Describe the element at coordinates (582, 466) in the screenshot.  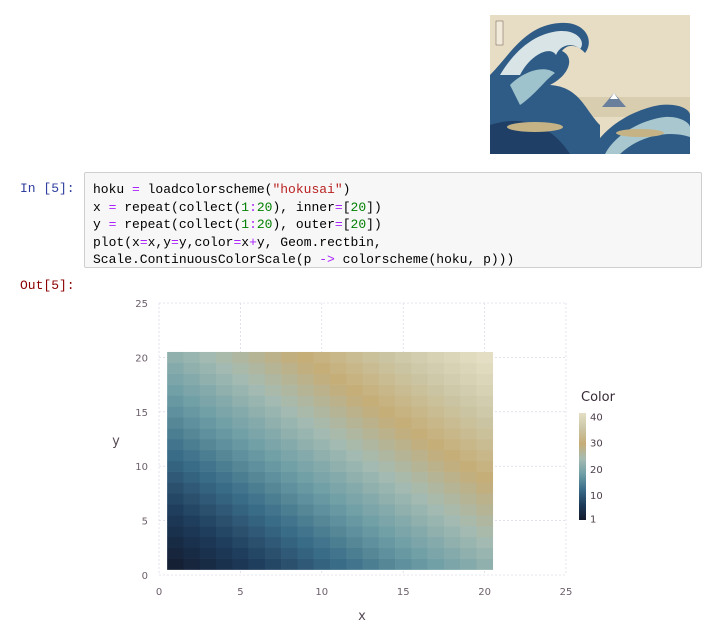
I see `legend-colorbar` at that location.